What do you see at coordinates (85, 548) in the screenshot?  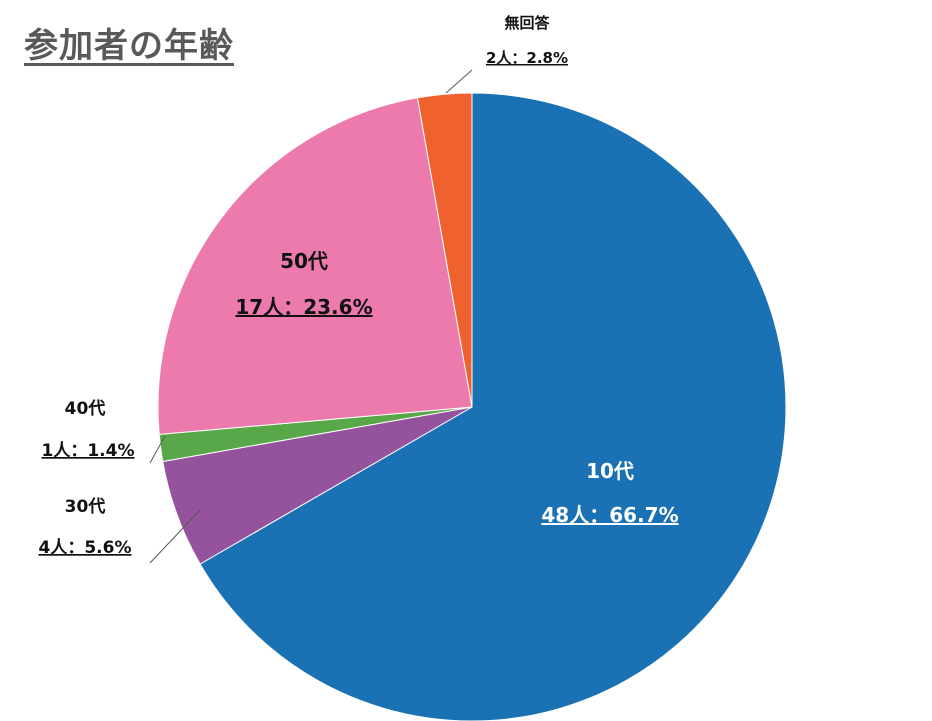 I see `slice-value-label: 4人：5.6%` at bounding box center [85, 548].